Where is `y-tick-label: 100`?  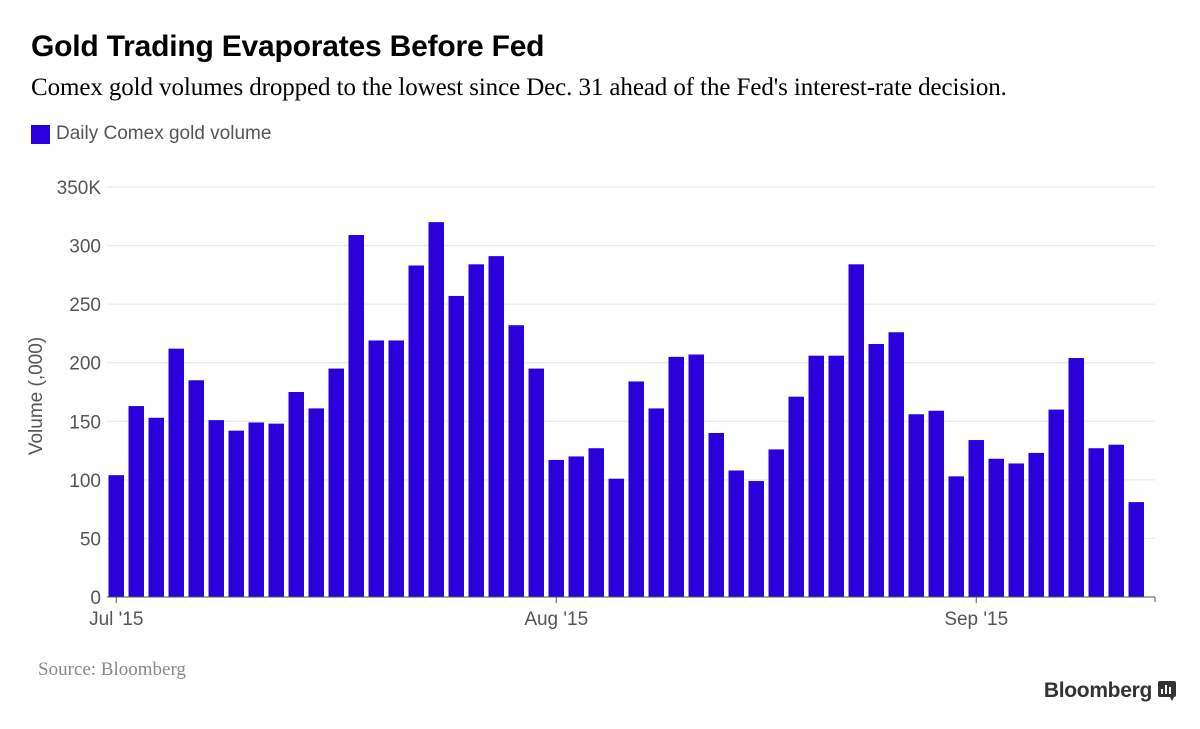 y-tick-label: 100 is located at coordinates (85, 481).